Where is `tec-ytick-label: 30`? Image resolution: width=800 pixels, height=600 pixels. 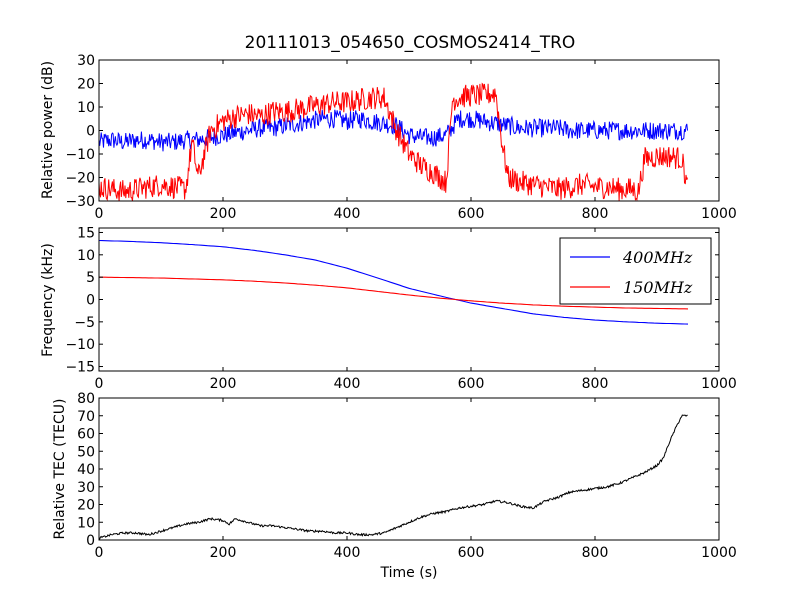 tec-ytick-label: 30 is located at coordinates (86, 488).